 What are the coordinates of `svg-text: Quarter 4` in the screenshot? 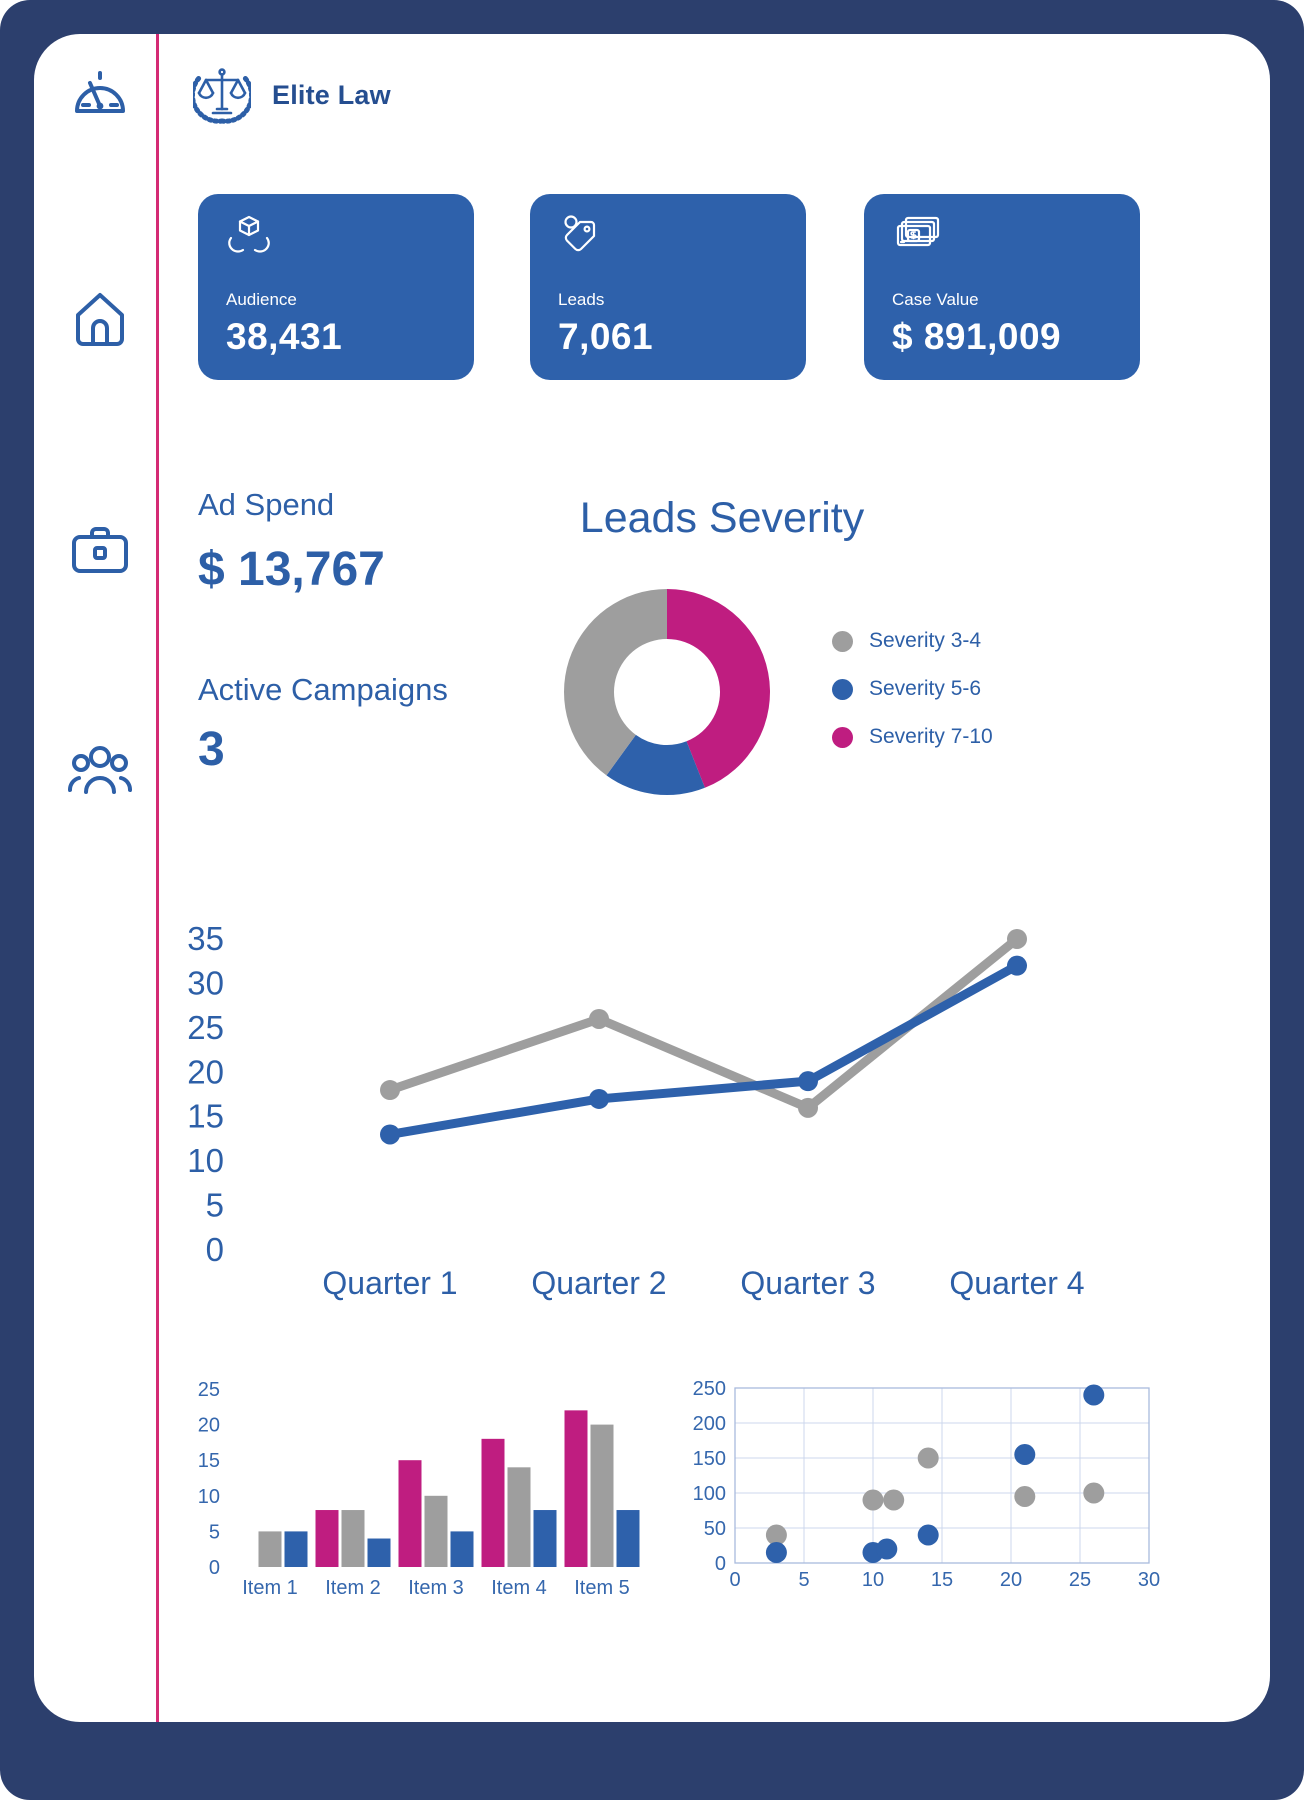 It's located at (1016, 1283).